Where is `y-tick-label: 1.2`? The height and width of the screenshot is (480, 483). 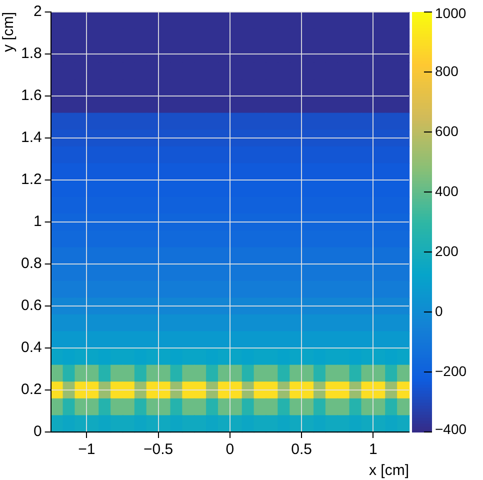 y-tick-label: 1.2 is located at coordinates (31, 179).